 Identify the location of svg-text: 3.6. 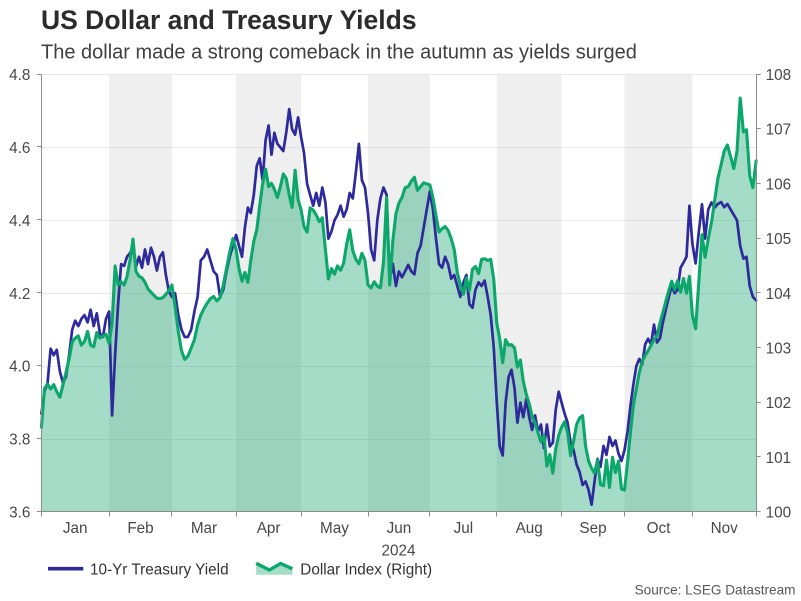
(19, 513).